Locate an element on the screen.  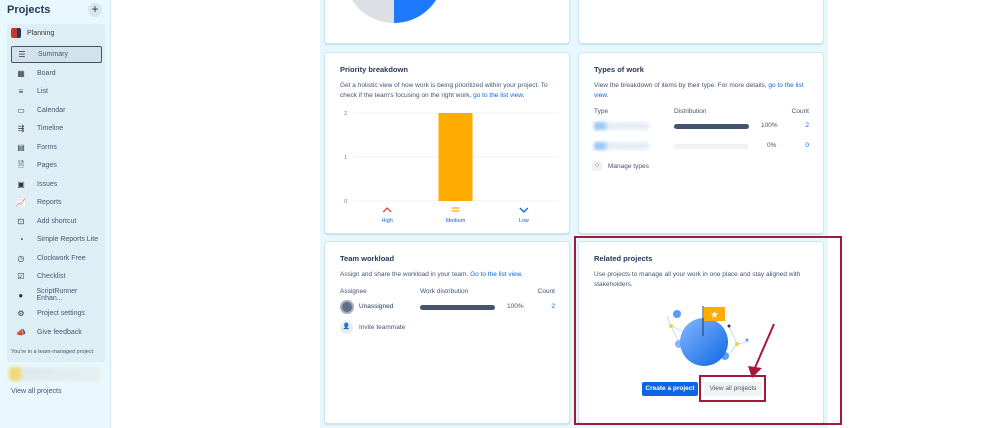
pie-slice-gray is located at coordinates (372, 11).